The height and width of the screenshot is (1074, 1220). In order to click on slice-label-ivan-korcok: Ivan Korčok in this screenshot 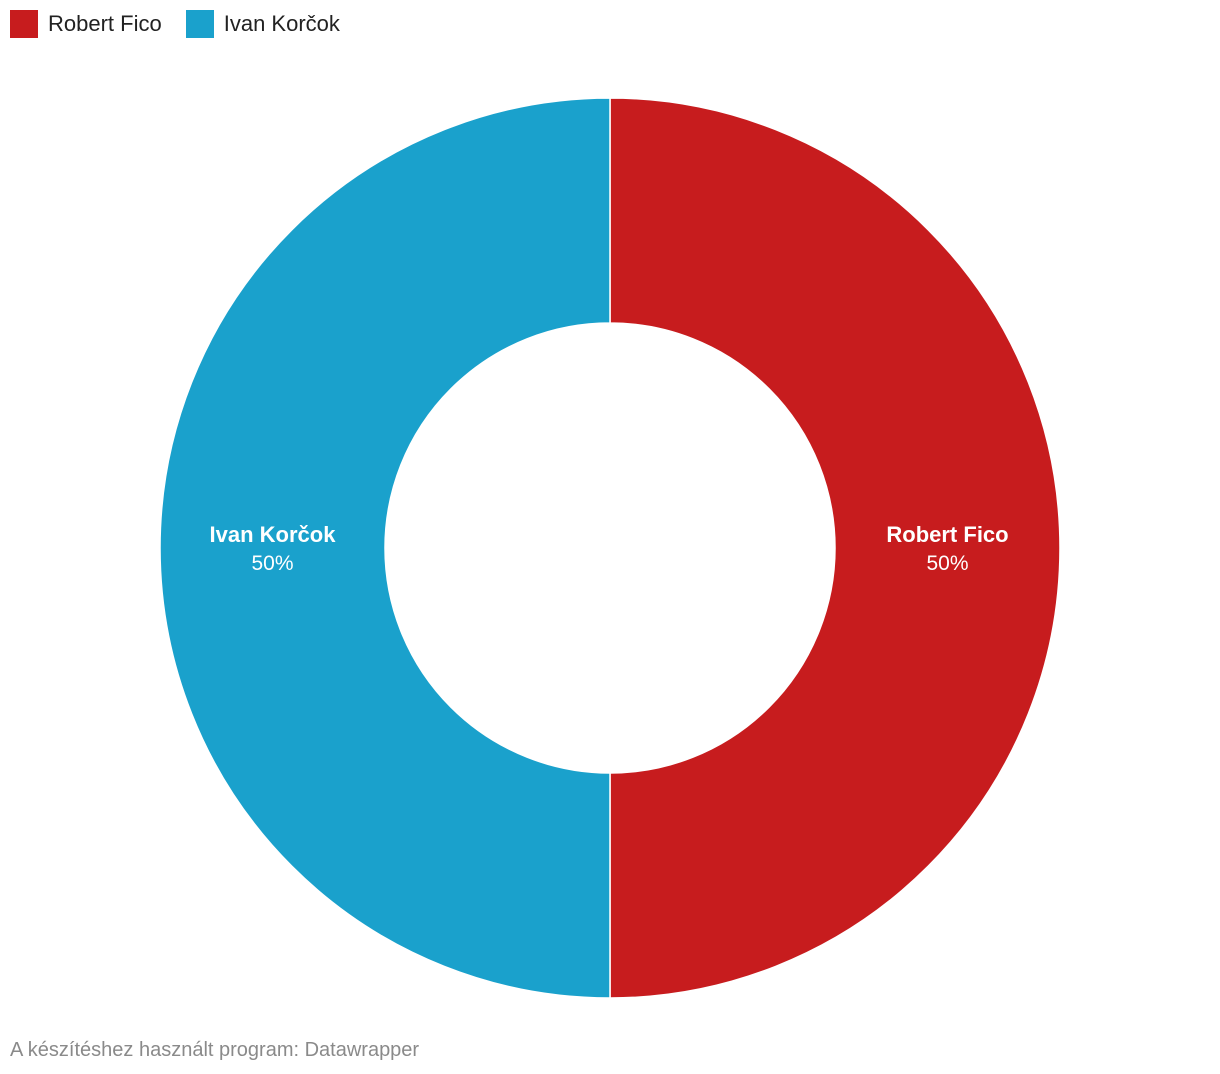, I will do `click(273, 534)`.